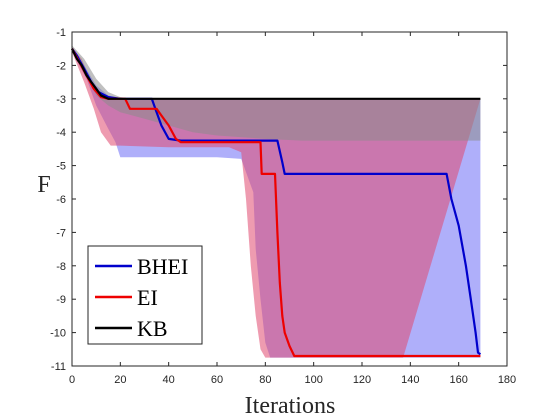 Image resolution: width=560 pixels, height=420 pixels. What do you see at coordinates (43, 185) in the screenshot?
I see `y-axis-label: F` at bounding box center [43, 185].